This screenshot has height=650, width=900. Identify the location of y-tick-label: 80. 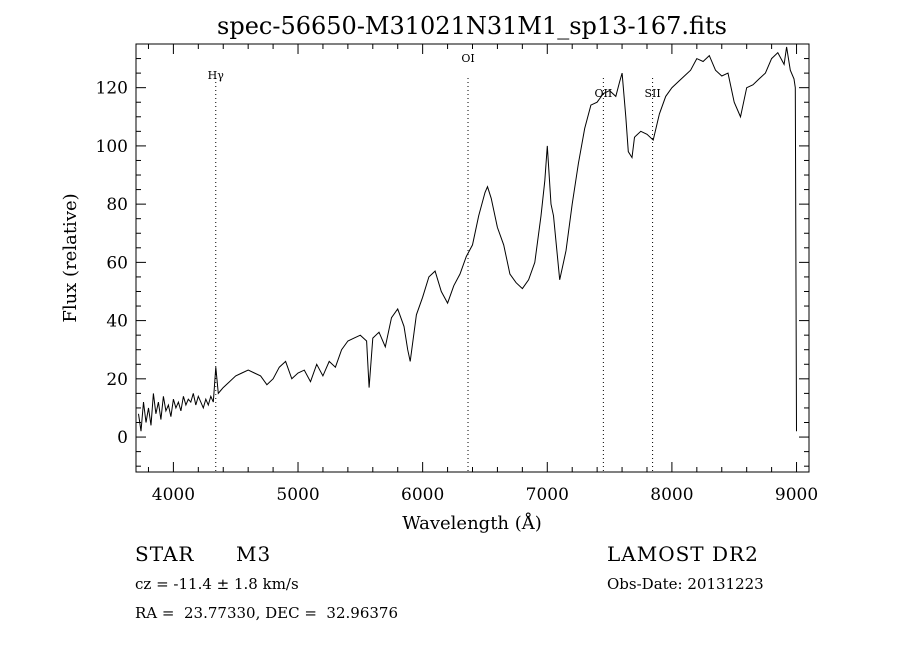
(117, 205).